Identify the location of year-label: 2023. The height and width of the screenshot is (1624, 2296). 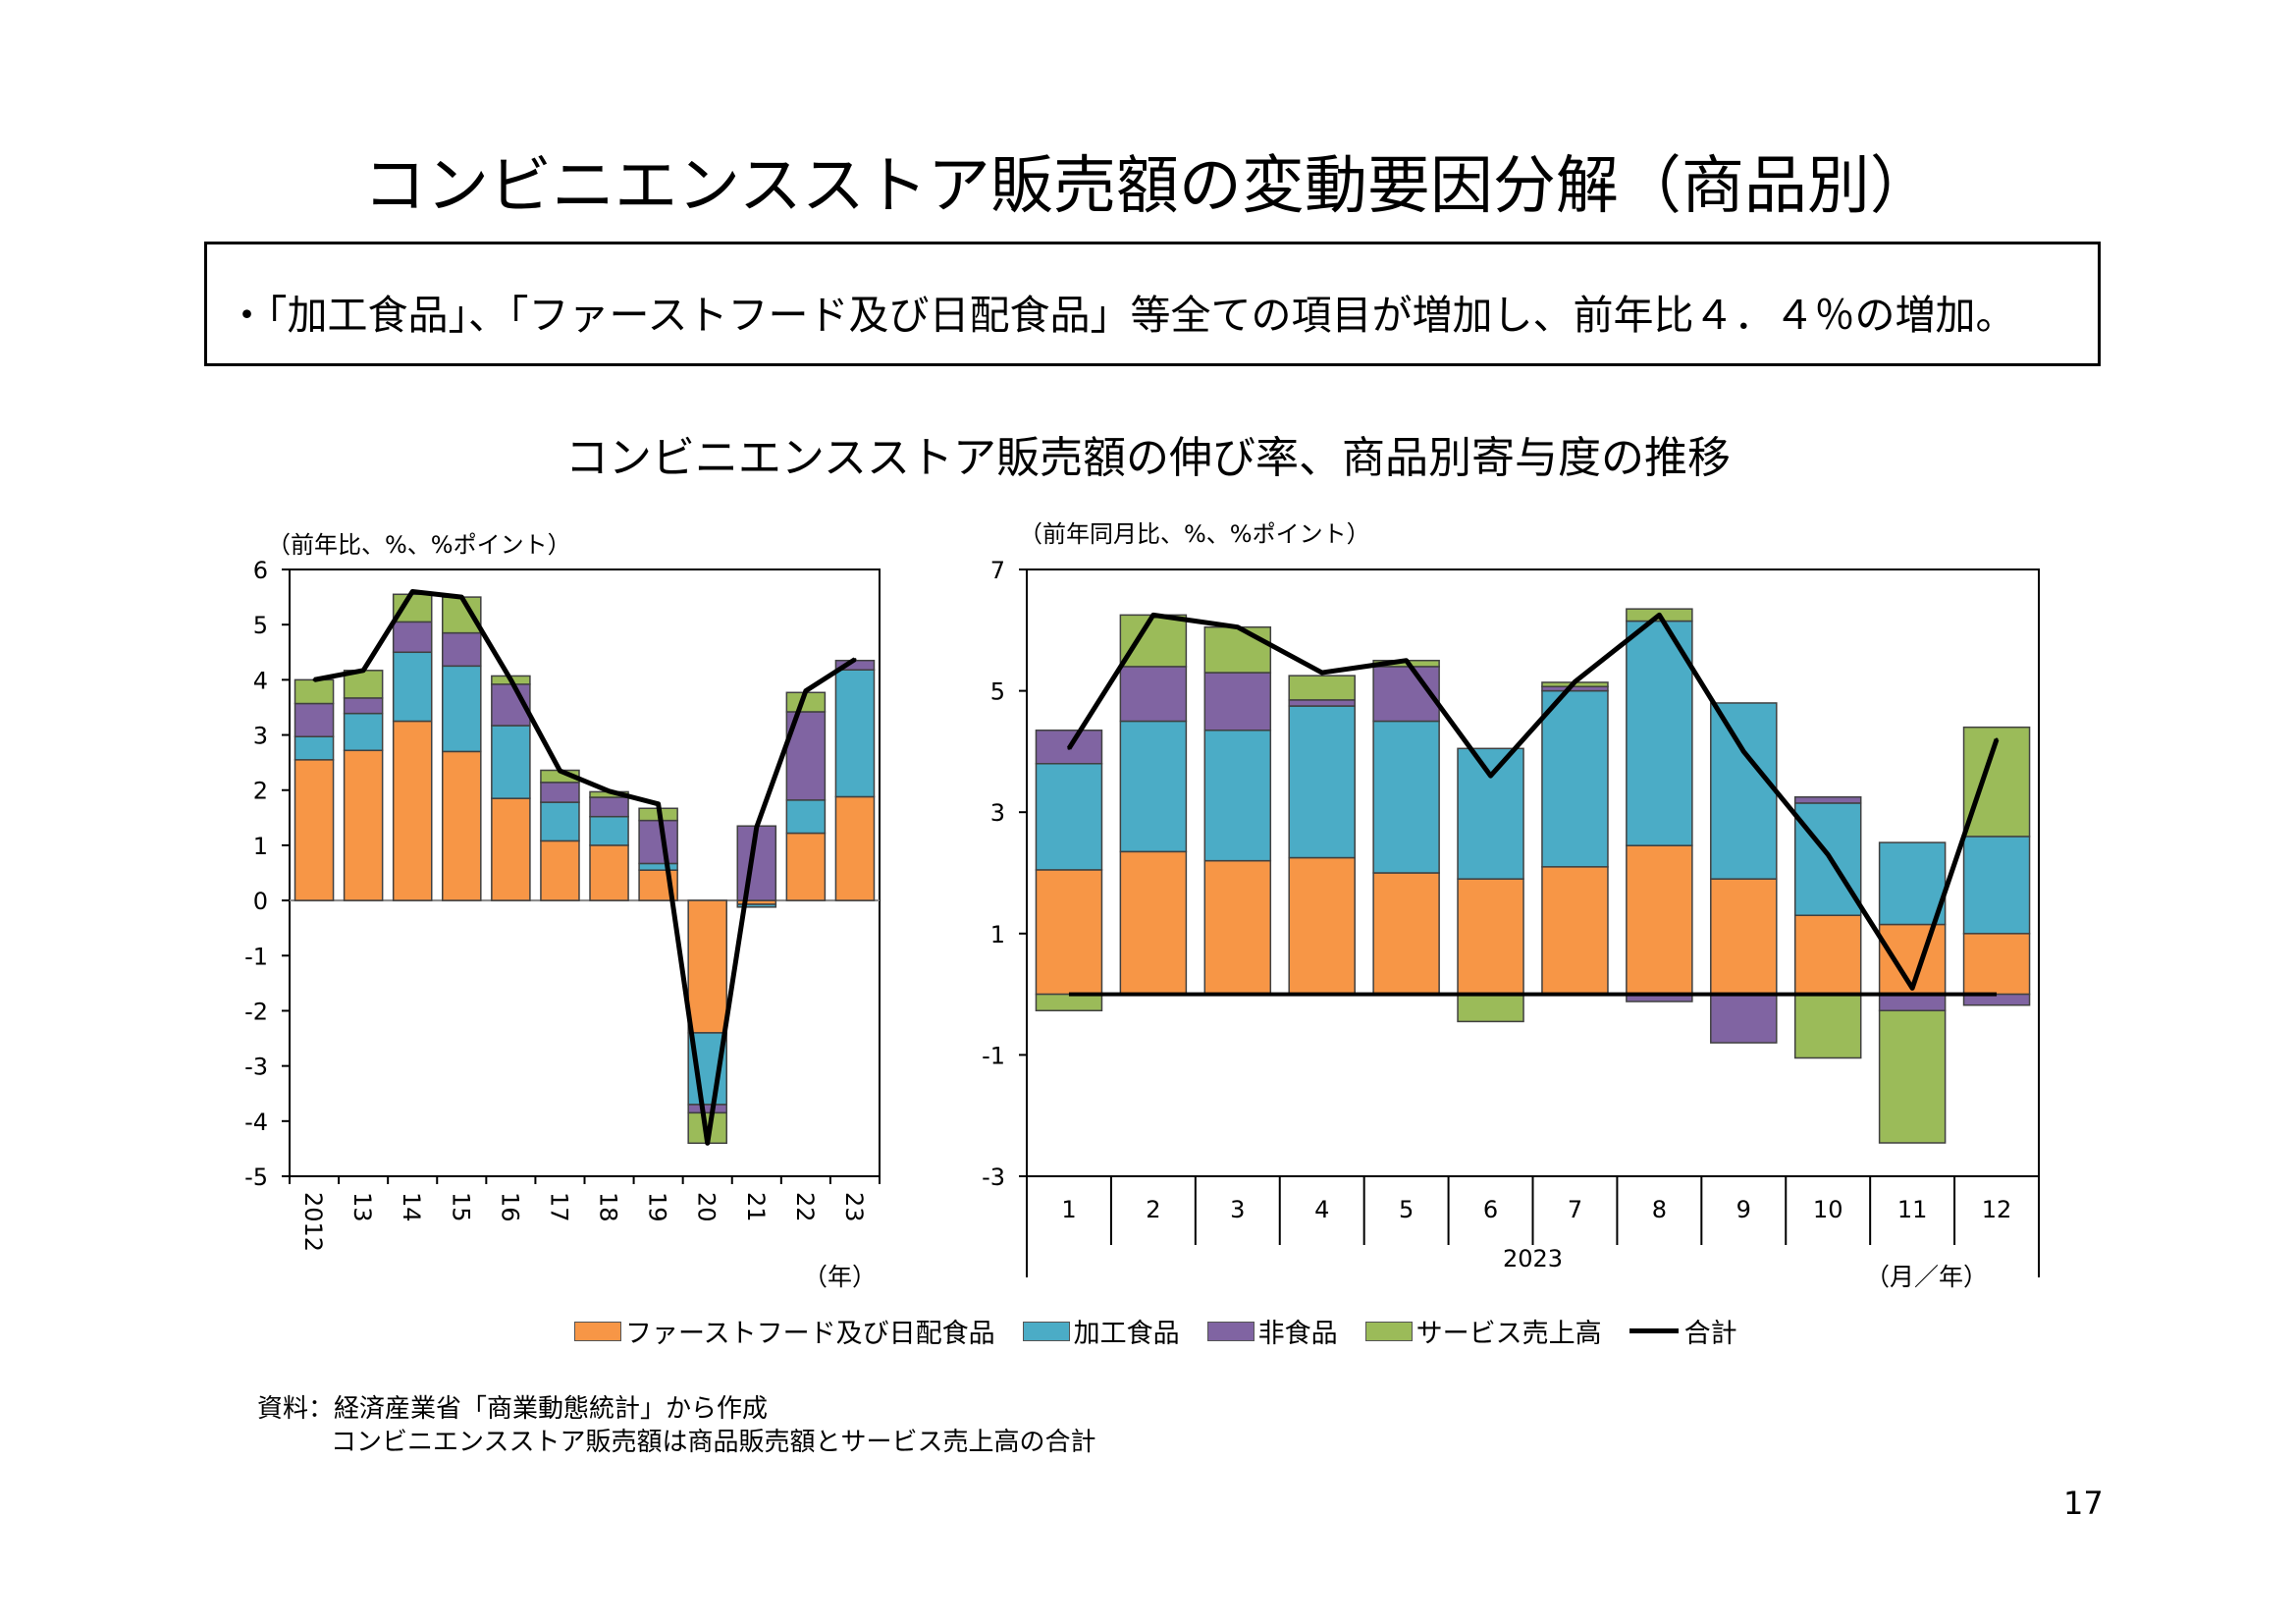
(1533, 1258).